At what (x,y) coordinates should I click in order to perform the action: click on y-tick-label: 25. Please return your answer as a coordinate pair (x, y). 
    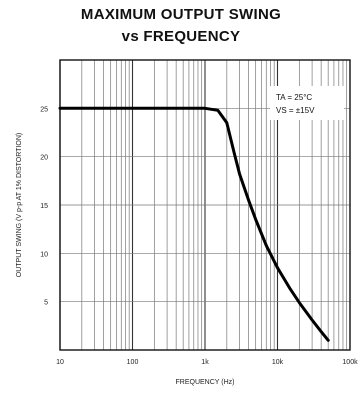
    Looking at the image, I should click on (44, 109).